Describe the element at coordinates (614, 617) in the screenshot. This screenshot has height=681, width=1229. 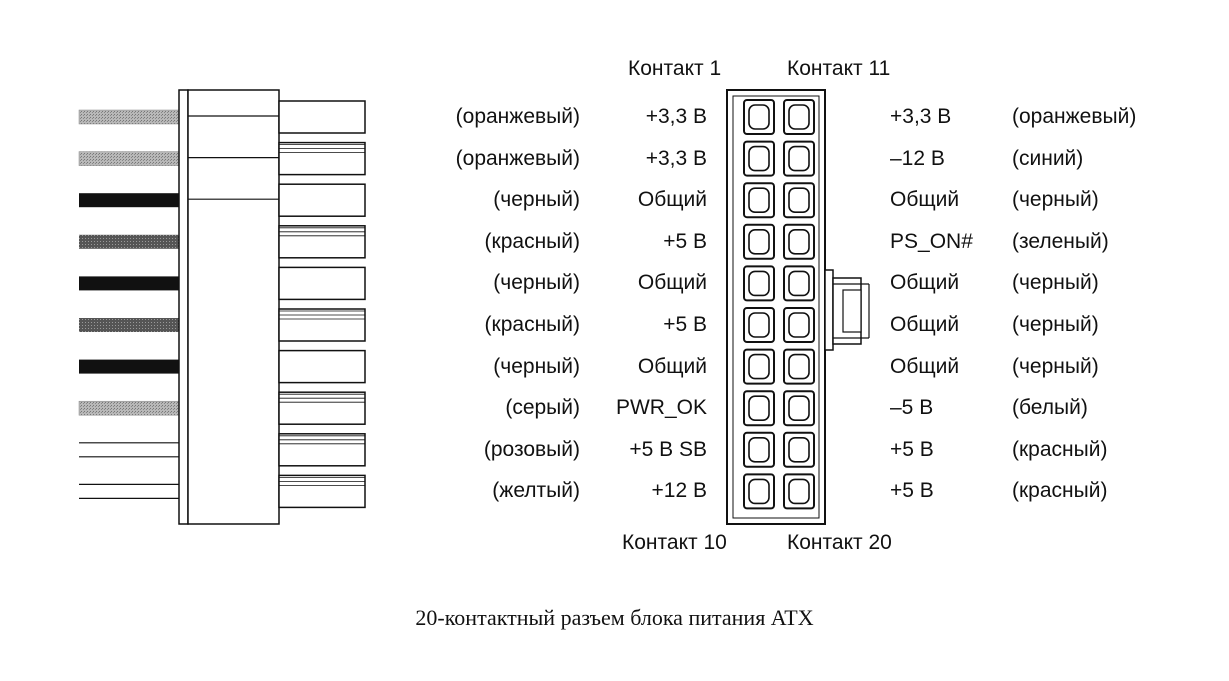
I see `figure-caption: 20-контактный разъем блока питания ATX` at that location.